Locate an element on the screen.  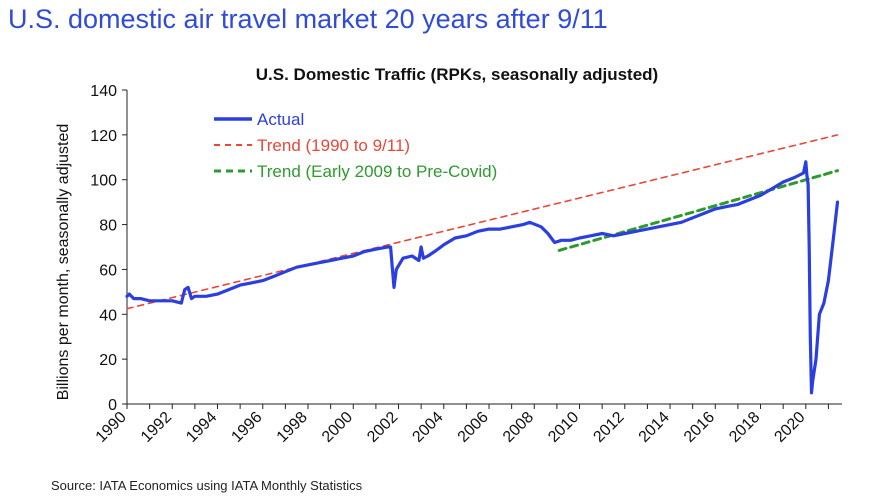
x-tick-label: 2000 is located at coordinates (337, 427).